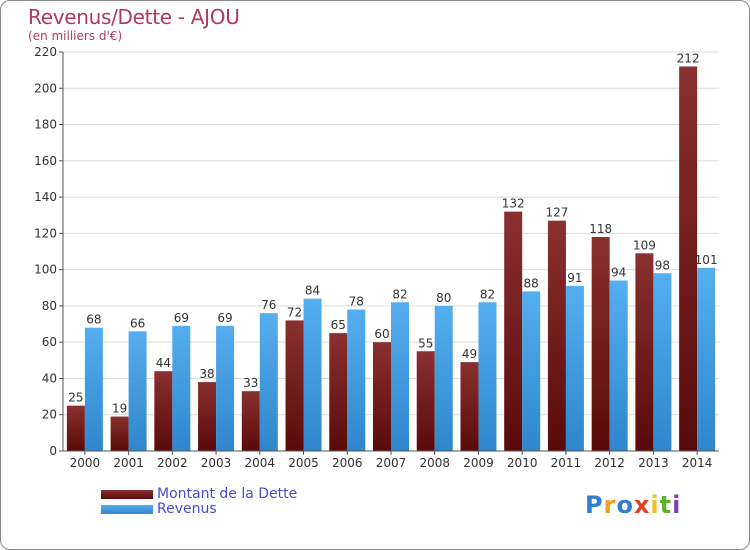 The width and height of the screenshot is (750, 550). Describe the element at coordinates (706, 260) in the screenshot. I see `revenus-value-label: 101` at that location.